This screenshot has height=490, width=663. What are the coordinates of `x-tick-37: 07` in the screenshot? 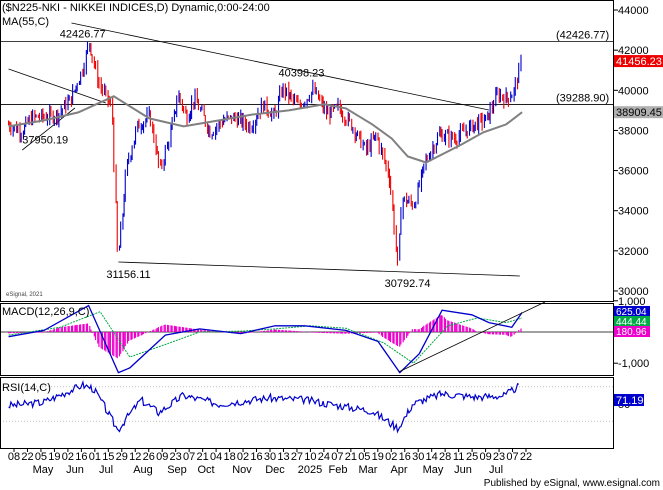 It's located at (512, 457).